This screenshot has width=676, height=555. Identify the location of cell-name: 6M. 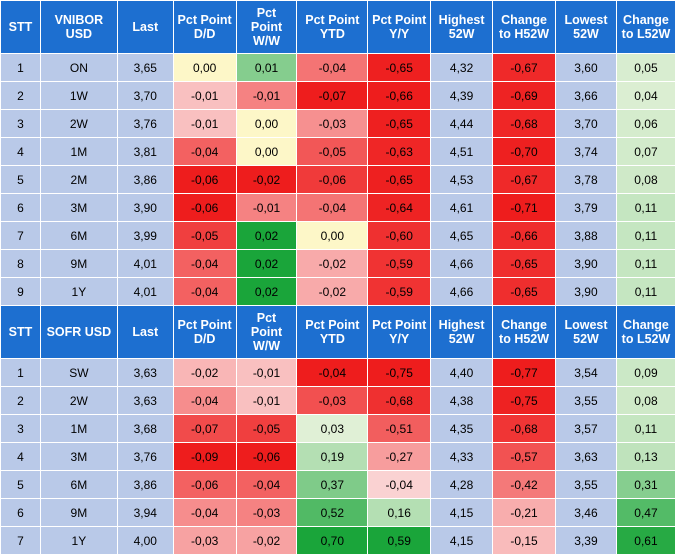
(78, 484).